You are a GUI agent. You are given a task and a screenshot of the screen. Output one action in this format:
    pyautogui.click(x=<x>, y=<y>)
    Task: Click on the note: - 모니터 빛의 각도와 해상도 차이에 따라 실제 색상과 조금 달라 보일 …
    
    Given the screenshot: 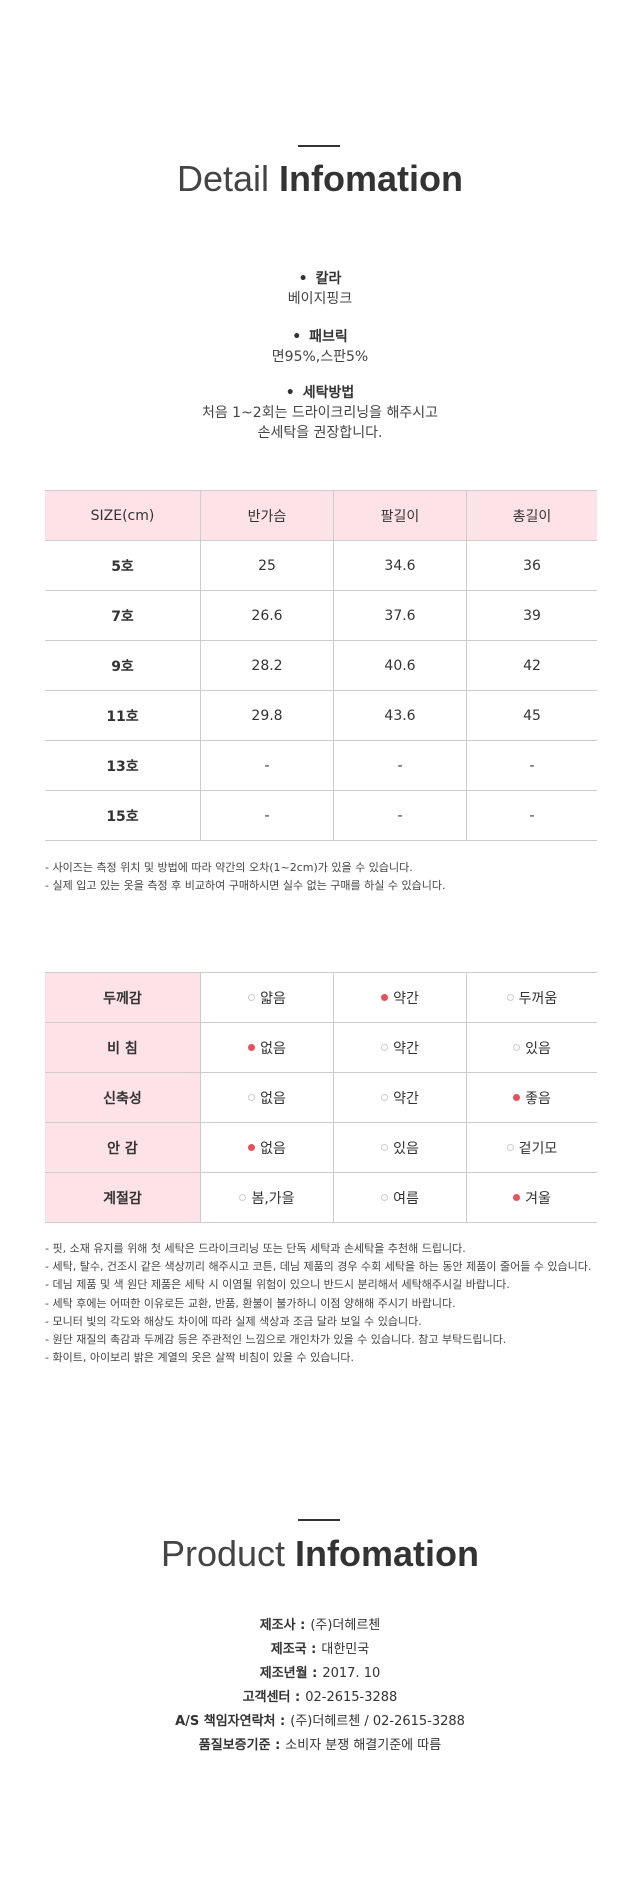 What is the action you would take?
    pyautogui.click(x=233, y=1321)
    